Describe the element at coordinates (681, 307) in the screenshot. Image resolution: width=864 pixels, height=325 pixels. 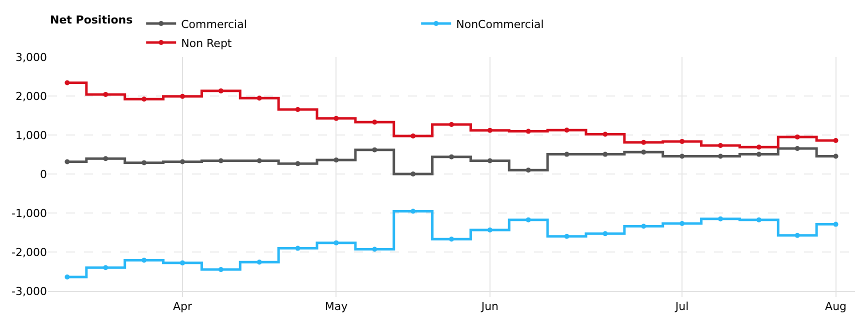
I see `x-tick-label: Jul` at that location.